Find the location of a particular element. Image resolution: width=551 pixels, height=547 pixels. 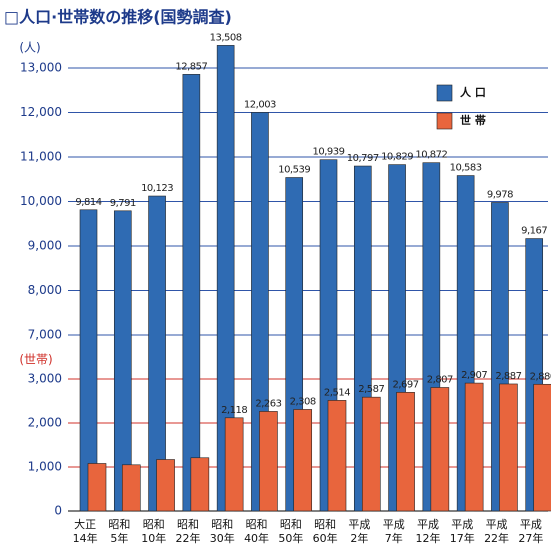

data-label: 2,587 is located at coordinates (371, 389).